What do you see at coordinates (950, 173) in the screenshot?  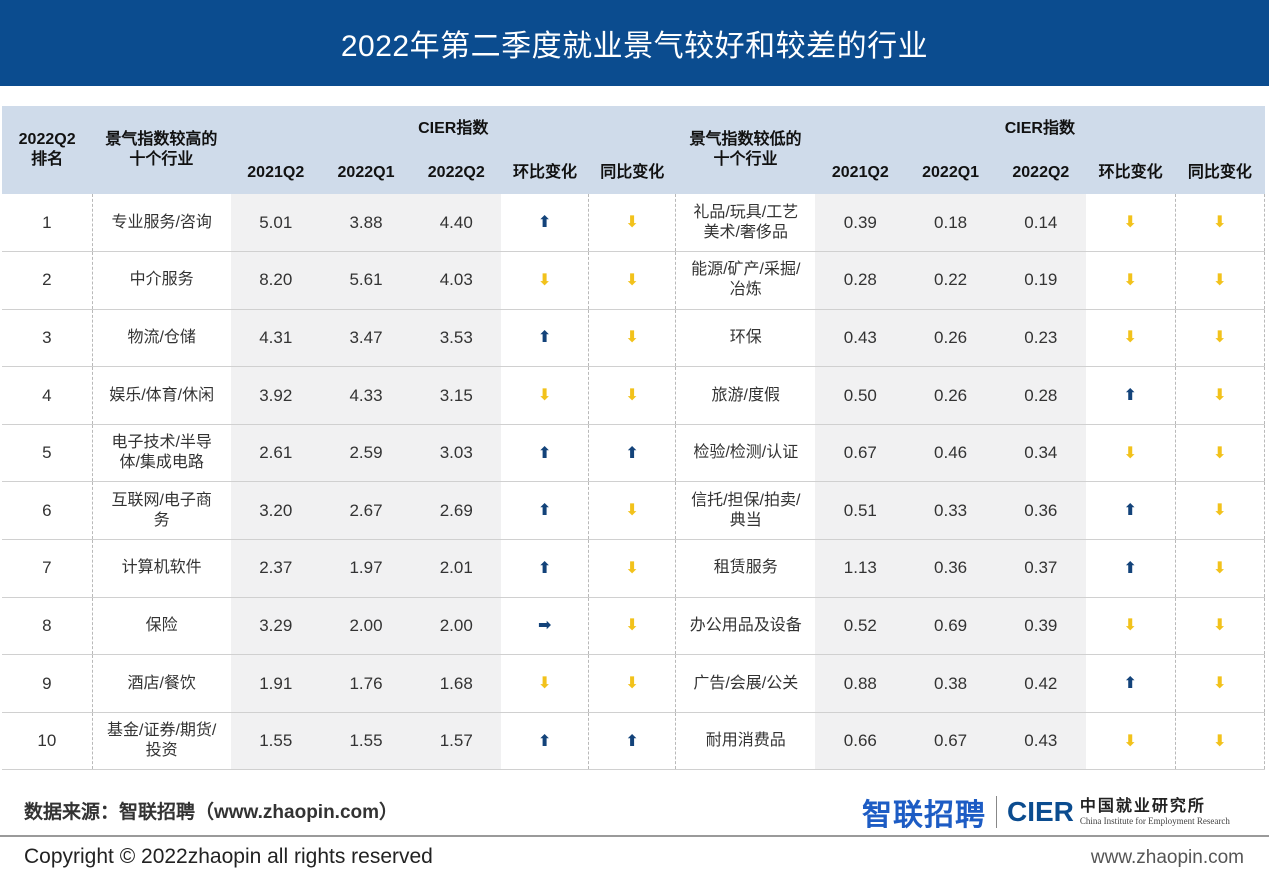 I see `header-2022q1-right: 2022Q1` at bounding box center [950, 173].